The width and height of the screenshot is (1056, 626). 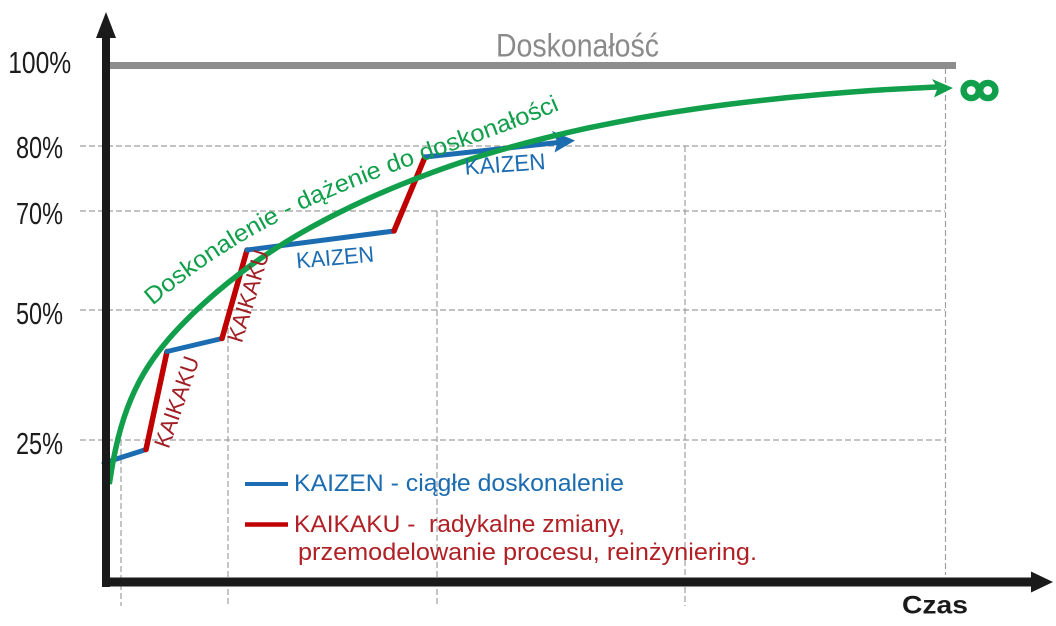 I want to click on svg-text: KAIKAKU, so click(x=248, y=296).